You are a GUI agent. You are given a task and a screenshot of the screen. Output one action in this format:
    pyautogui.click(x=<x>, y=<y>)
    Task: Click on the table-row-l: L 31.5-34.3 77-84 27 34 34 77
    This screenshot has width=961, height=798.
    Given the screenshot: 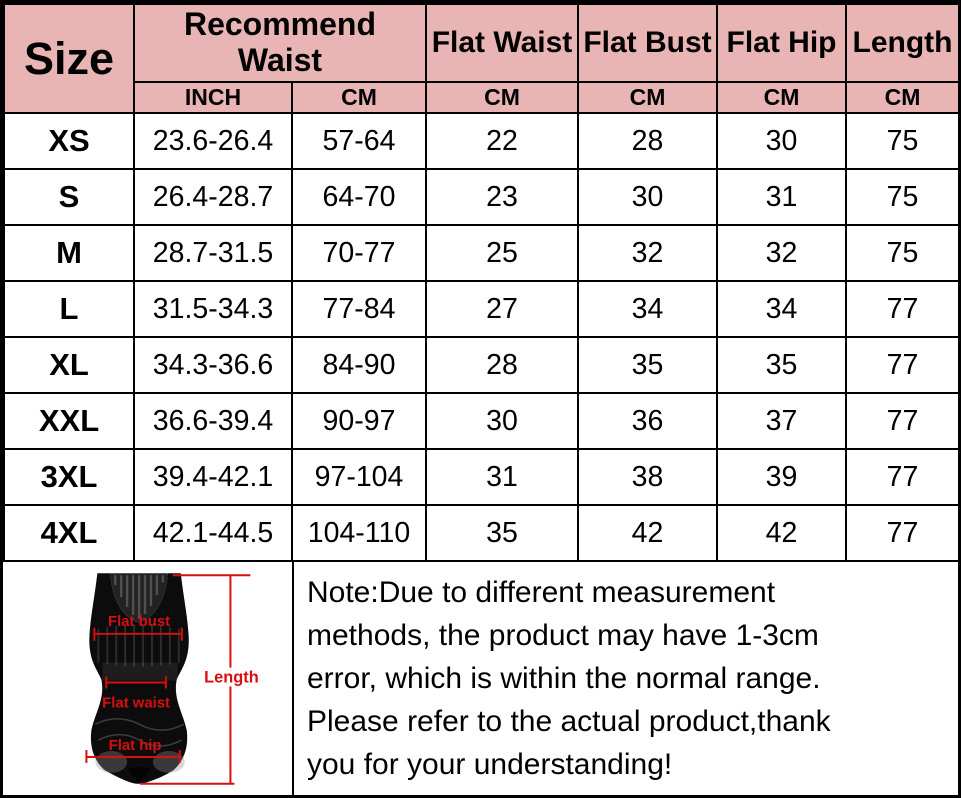 What is the action you would take?
    pyautogui.click(x=480, y=309)
    